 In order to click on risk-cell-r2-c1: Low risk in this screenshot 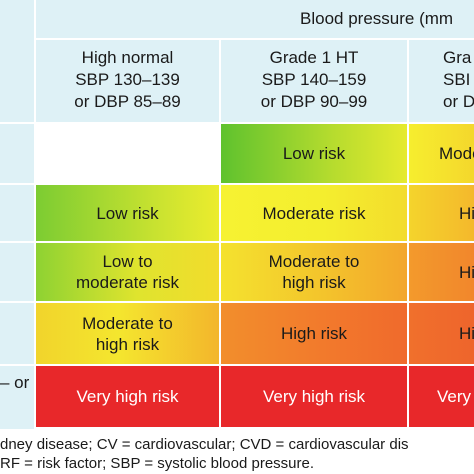, I will do `click(127, 213)`.